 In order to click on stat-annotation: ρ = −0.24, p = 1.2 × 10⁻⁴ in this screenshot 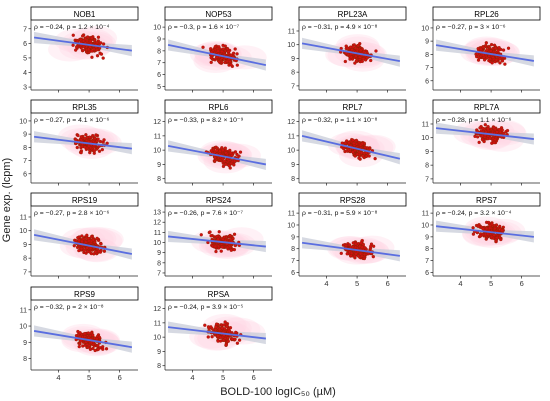, I will do `click(71, 27)`.